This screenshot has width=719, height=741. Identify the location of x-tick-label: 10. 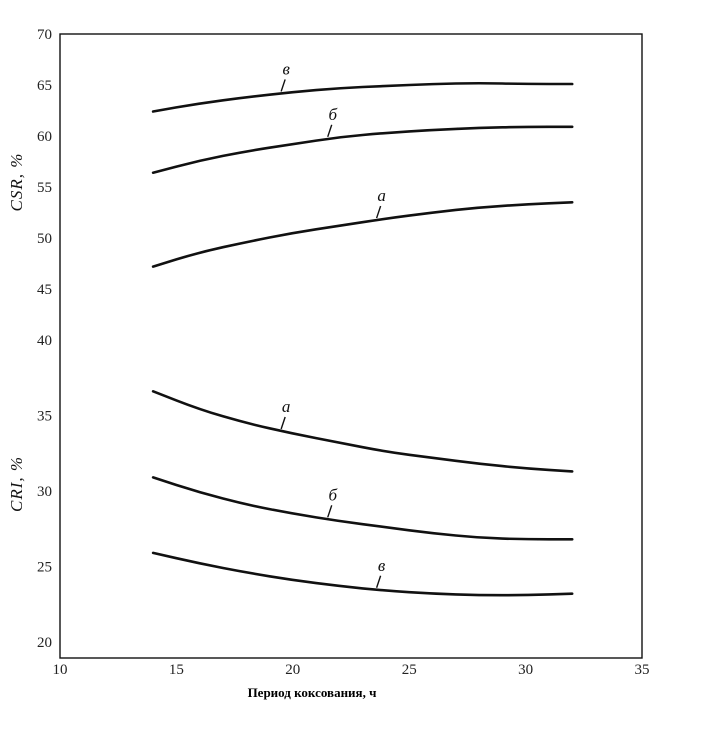
(60, 670).